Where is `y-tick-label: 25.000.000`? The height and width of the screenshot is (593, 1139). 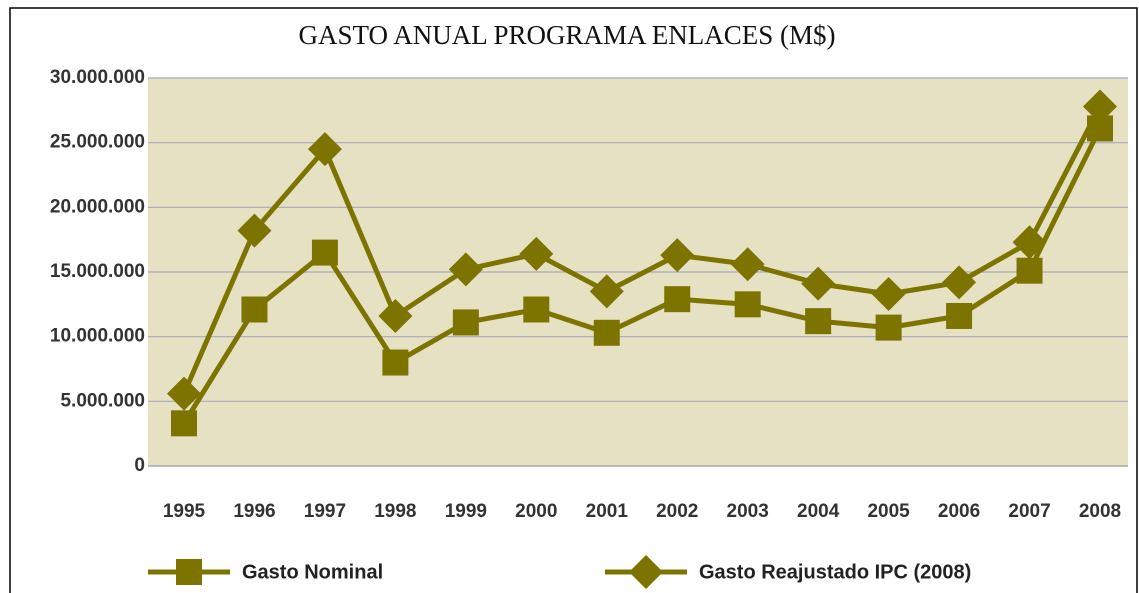
y-tick-label: 25.000.000 is located at coordinates (97, 142).